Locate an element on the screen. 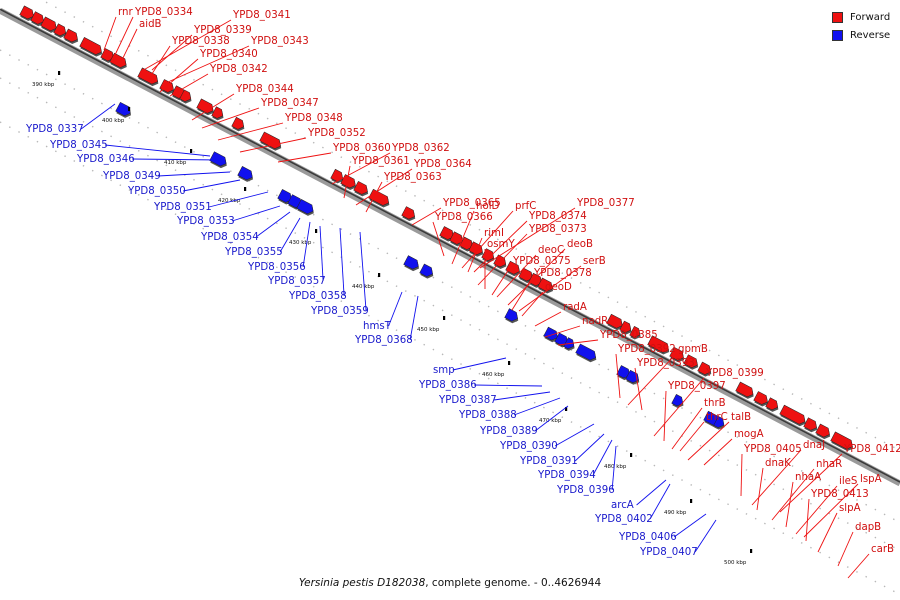 The height and width of the screenshot is (600, 900). forward-label-7: YPD8_0340 is located at coordinates (228, 54).